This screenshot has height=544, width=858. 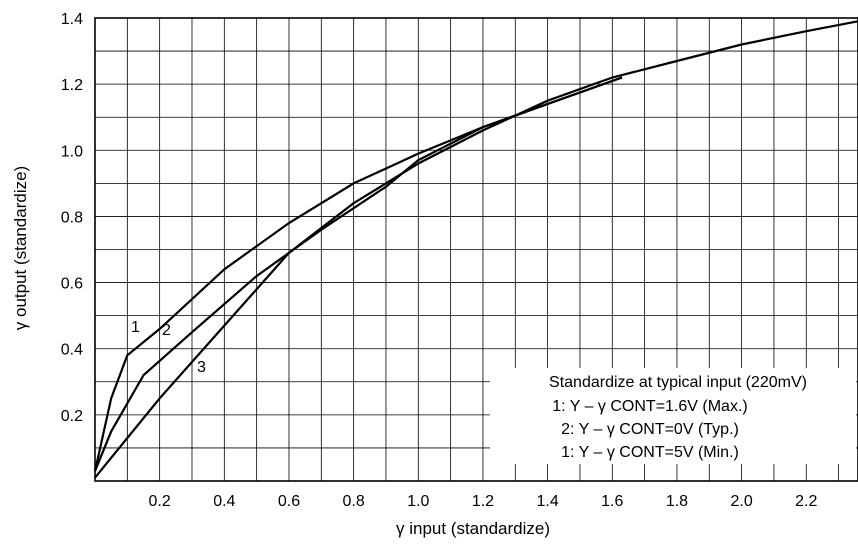 What do you see at coordinates (72, 151) in the screenshot?
I see `y-tick-label: 1.0` at bounding box center [72, 151].